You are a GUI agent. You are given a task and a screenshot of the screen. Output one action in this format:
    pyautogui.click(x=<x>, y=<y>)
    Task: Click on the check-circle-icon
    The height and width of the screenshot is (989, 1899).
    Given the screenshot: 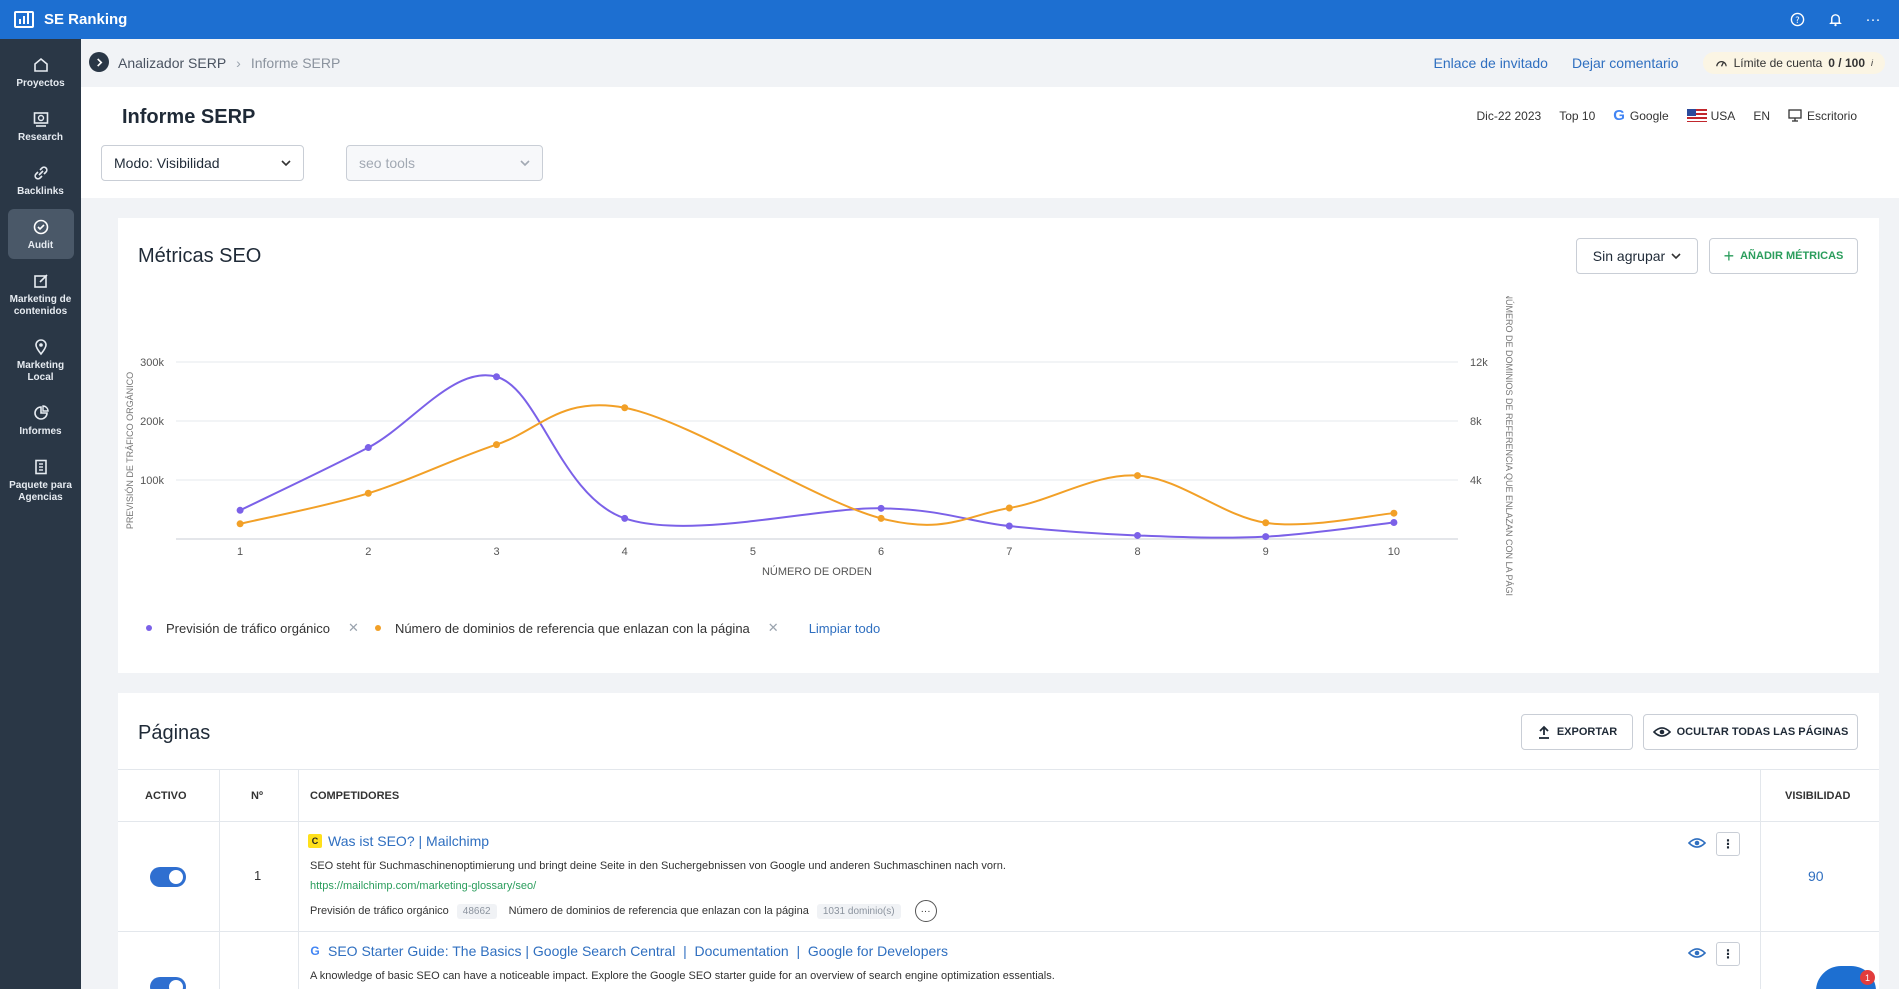 What is the action you would take?
    pyautogui.click(x=40, y=227)
    